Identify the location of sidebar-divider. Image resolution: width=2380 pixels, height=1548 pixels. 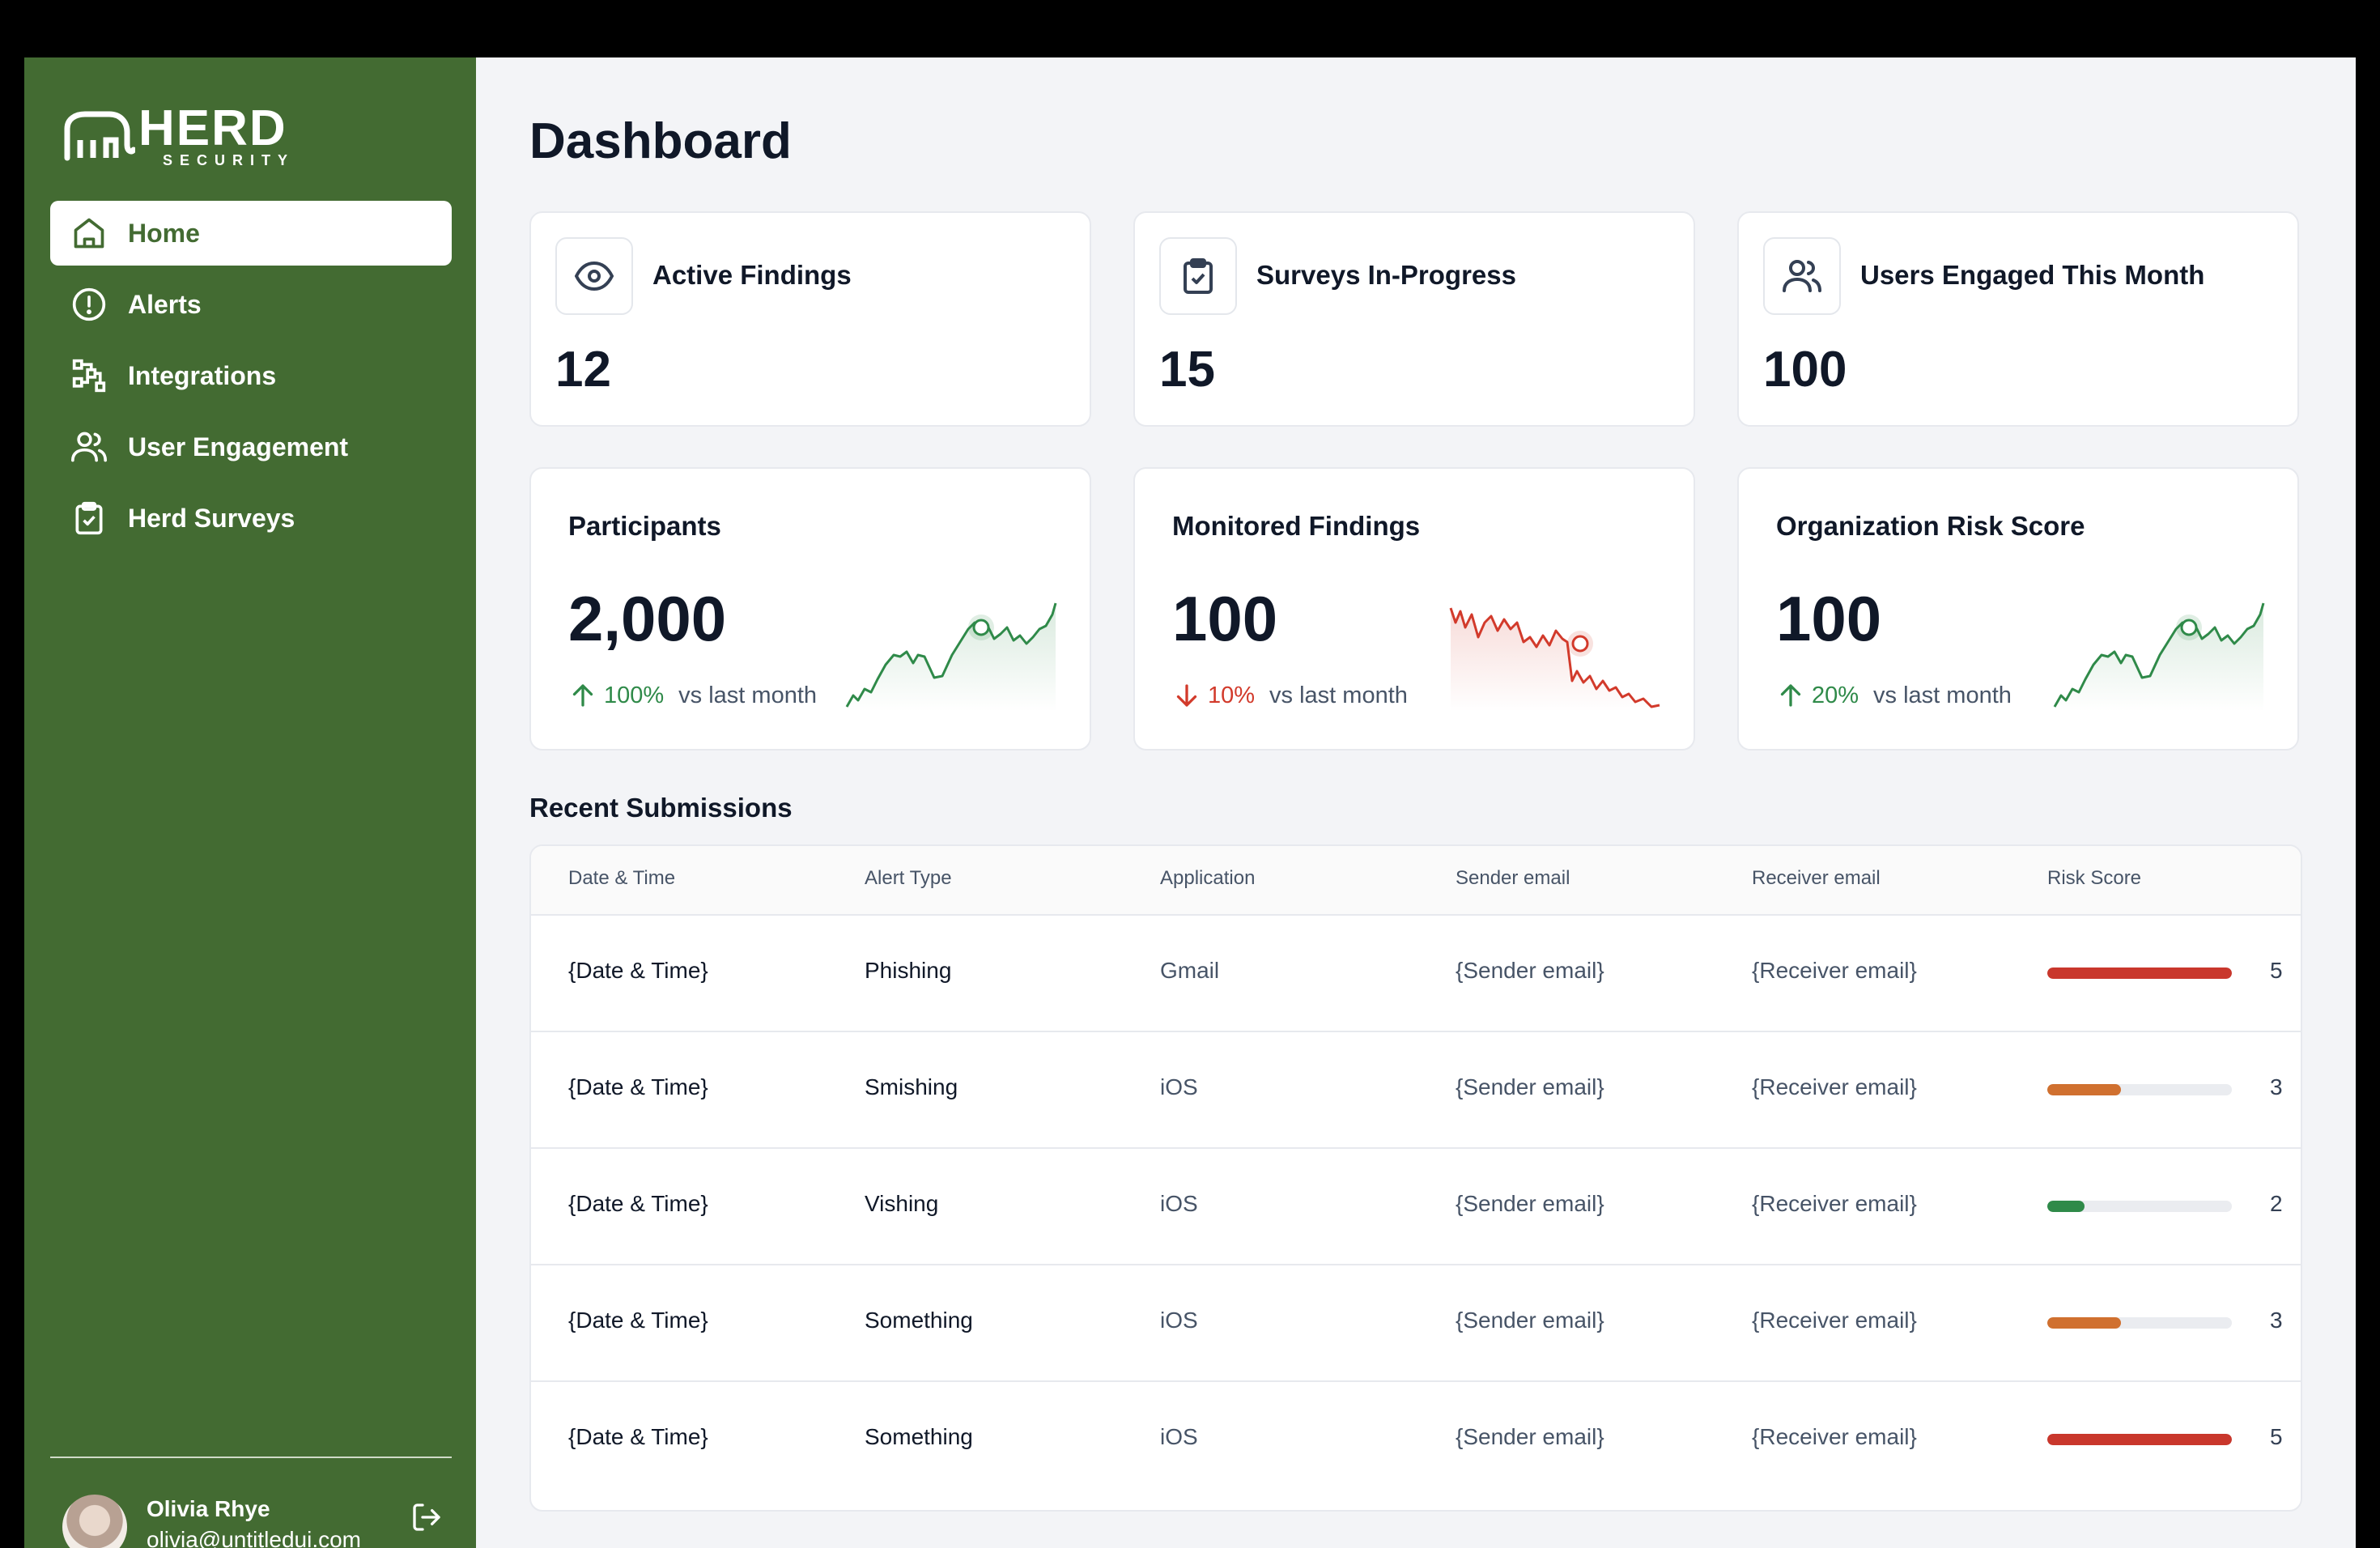
(251, 1458).